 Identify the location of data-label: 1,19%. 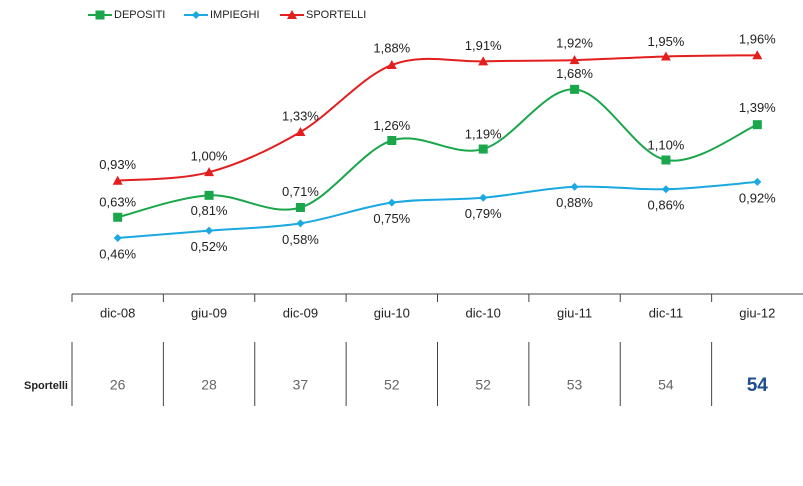
(483, 133).